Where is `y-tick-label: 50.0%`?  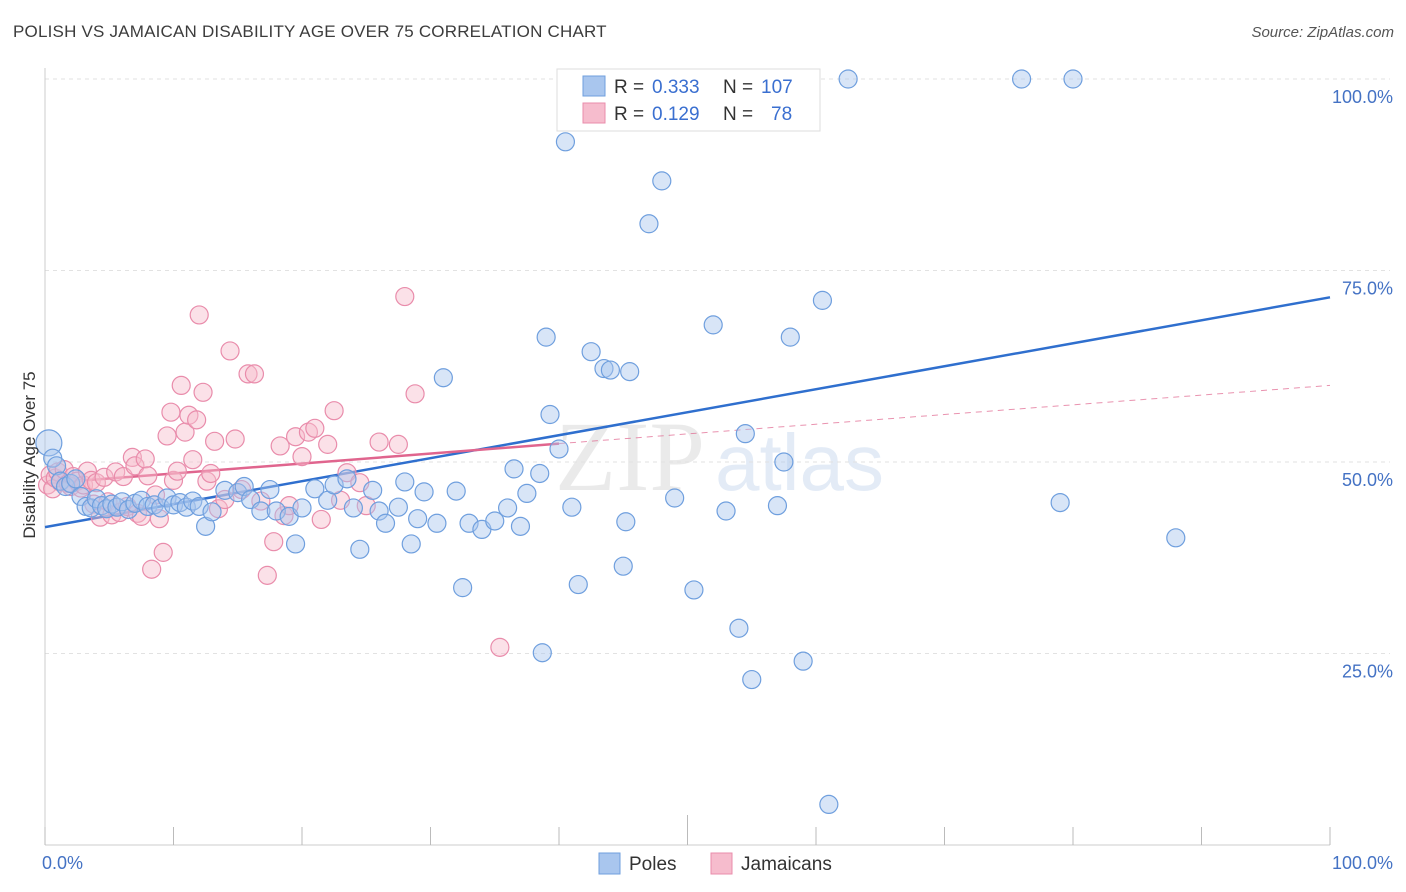 y-tick-label: 50.0% is located at coordinates (1367, 480).